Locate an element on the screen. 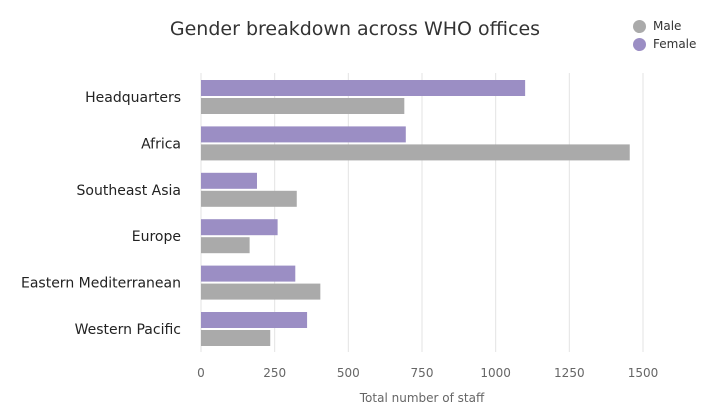 The image size is (720, 418). x-tick-label-0: 0 is located at coordinates (201, 373).